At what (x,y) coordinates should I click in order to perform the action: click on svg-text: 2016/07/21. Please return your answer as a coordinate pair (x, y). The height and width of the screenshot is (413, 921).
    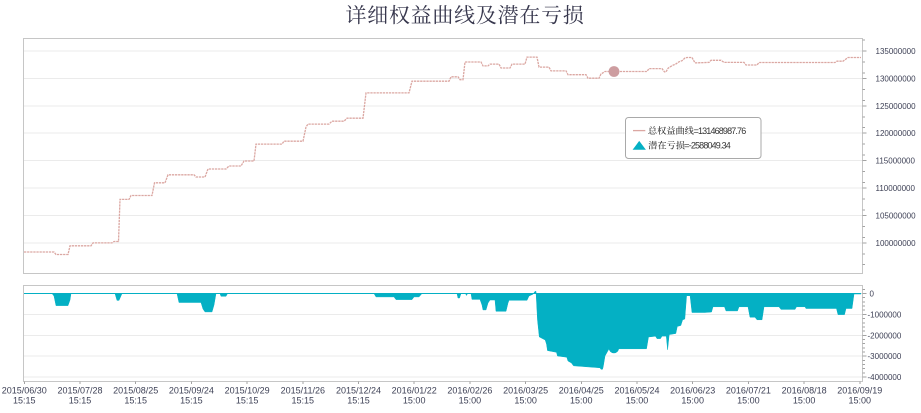
    Looking at the image, I should click on (748, 391).